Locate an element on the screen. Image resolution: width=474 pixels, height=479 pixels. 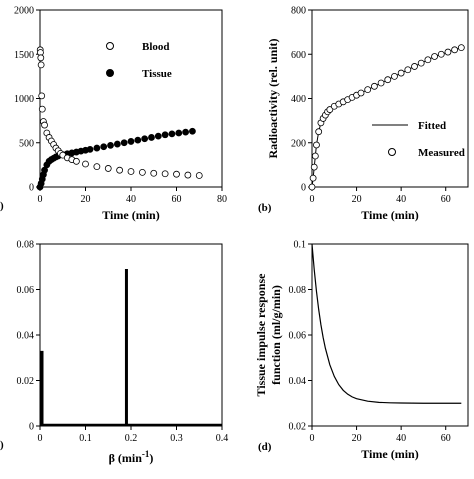
legend-measured-marker is located at coordinates (392, 152).